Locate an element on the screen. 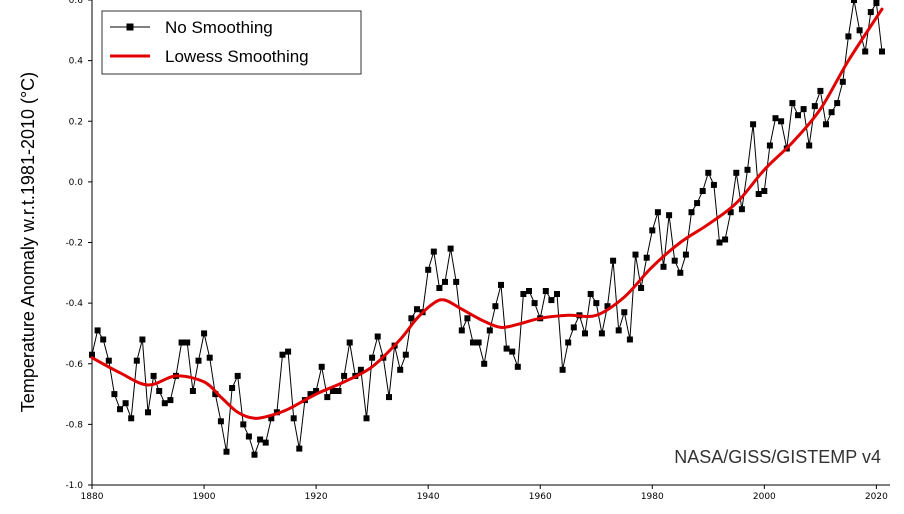 Image resolution: width=904 pixels, height=514 pixels. y-tick-label: -0.2 is located at coordinates (74, 244).